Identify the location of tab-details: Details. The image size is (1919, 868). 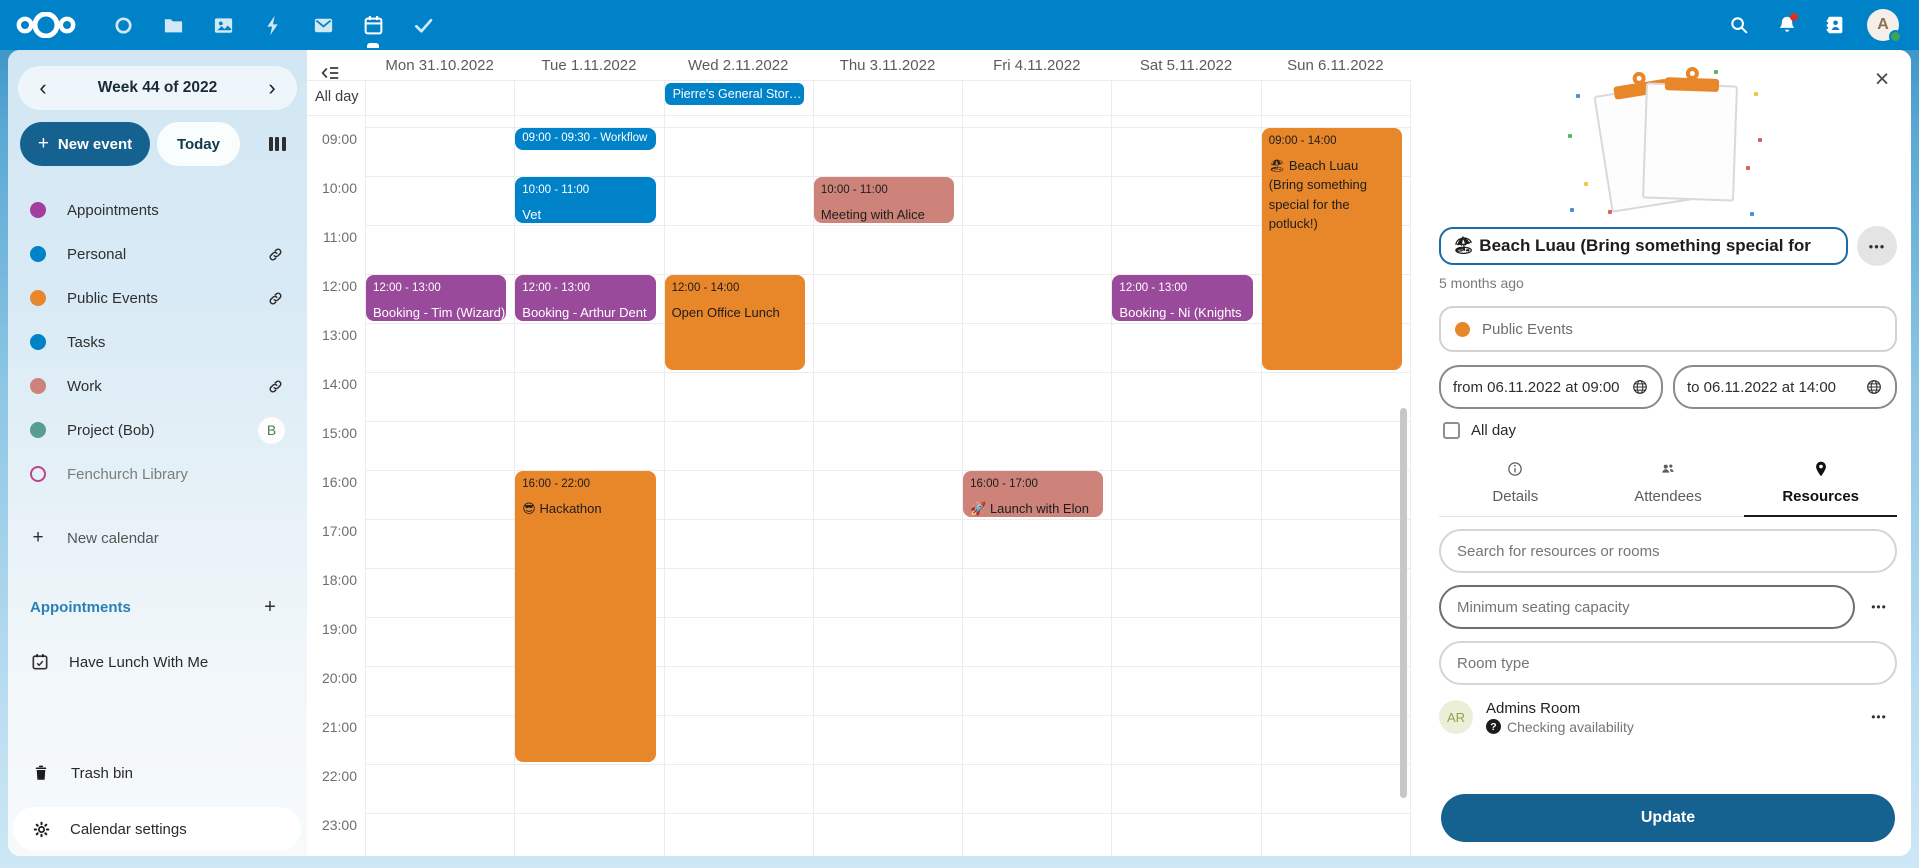
(1515, 484).